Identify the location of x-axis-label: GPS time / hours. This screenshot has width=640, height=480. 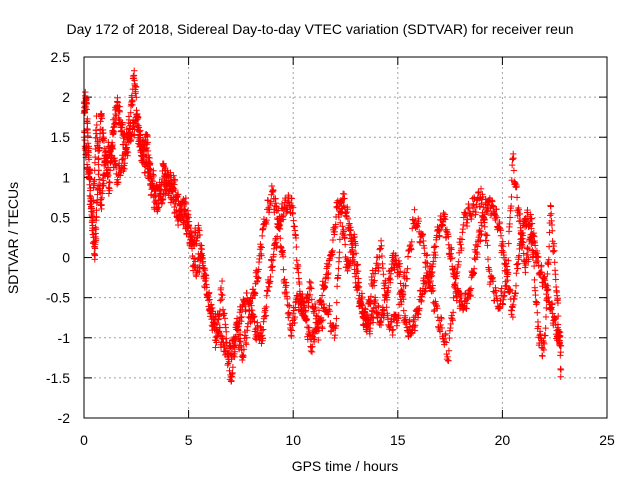
(345, 466).